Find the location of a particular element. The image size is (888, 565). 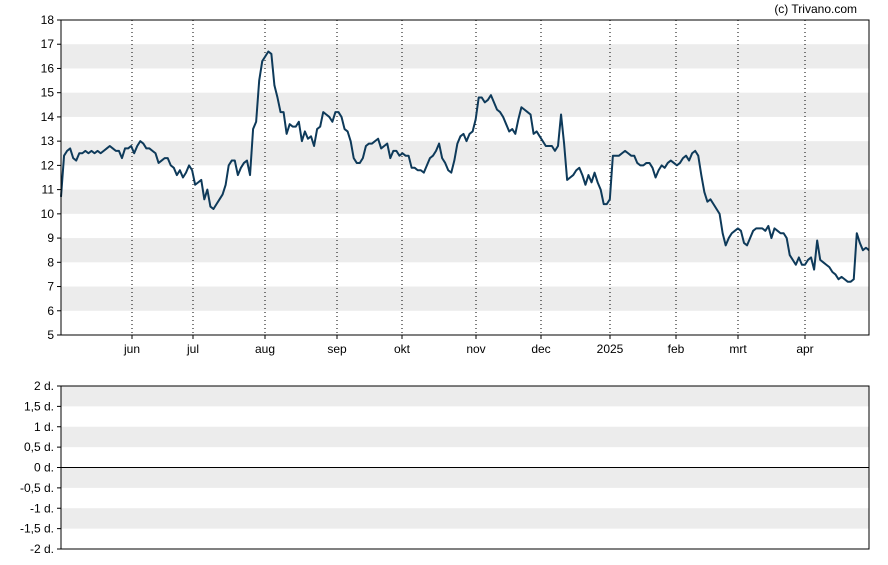

y-tick-label: 5 is located at coordinates (50, 335).